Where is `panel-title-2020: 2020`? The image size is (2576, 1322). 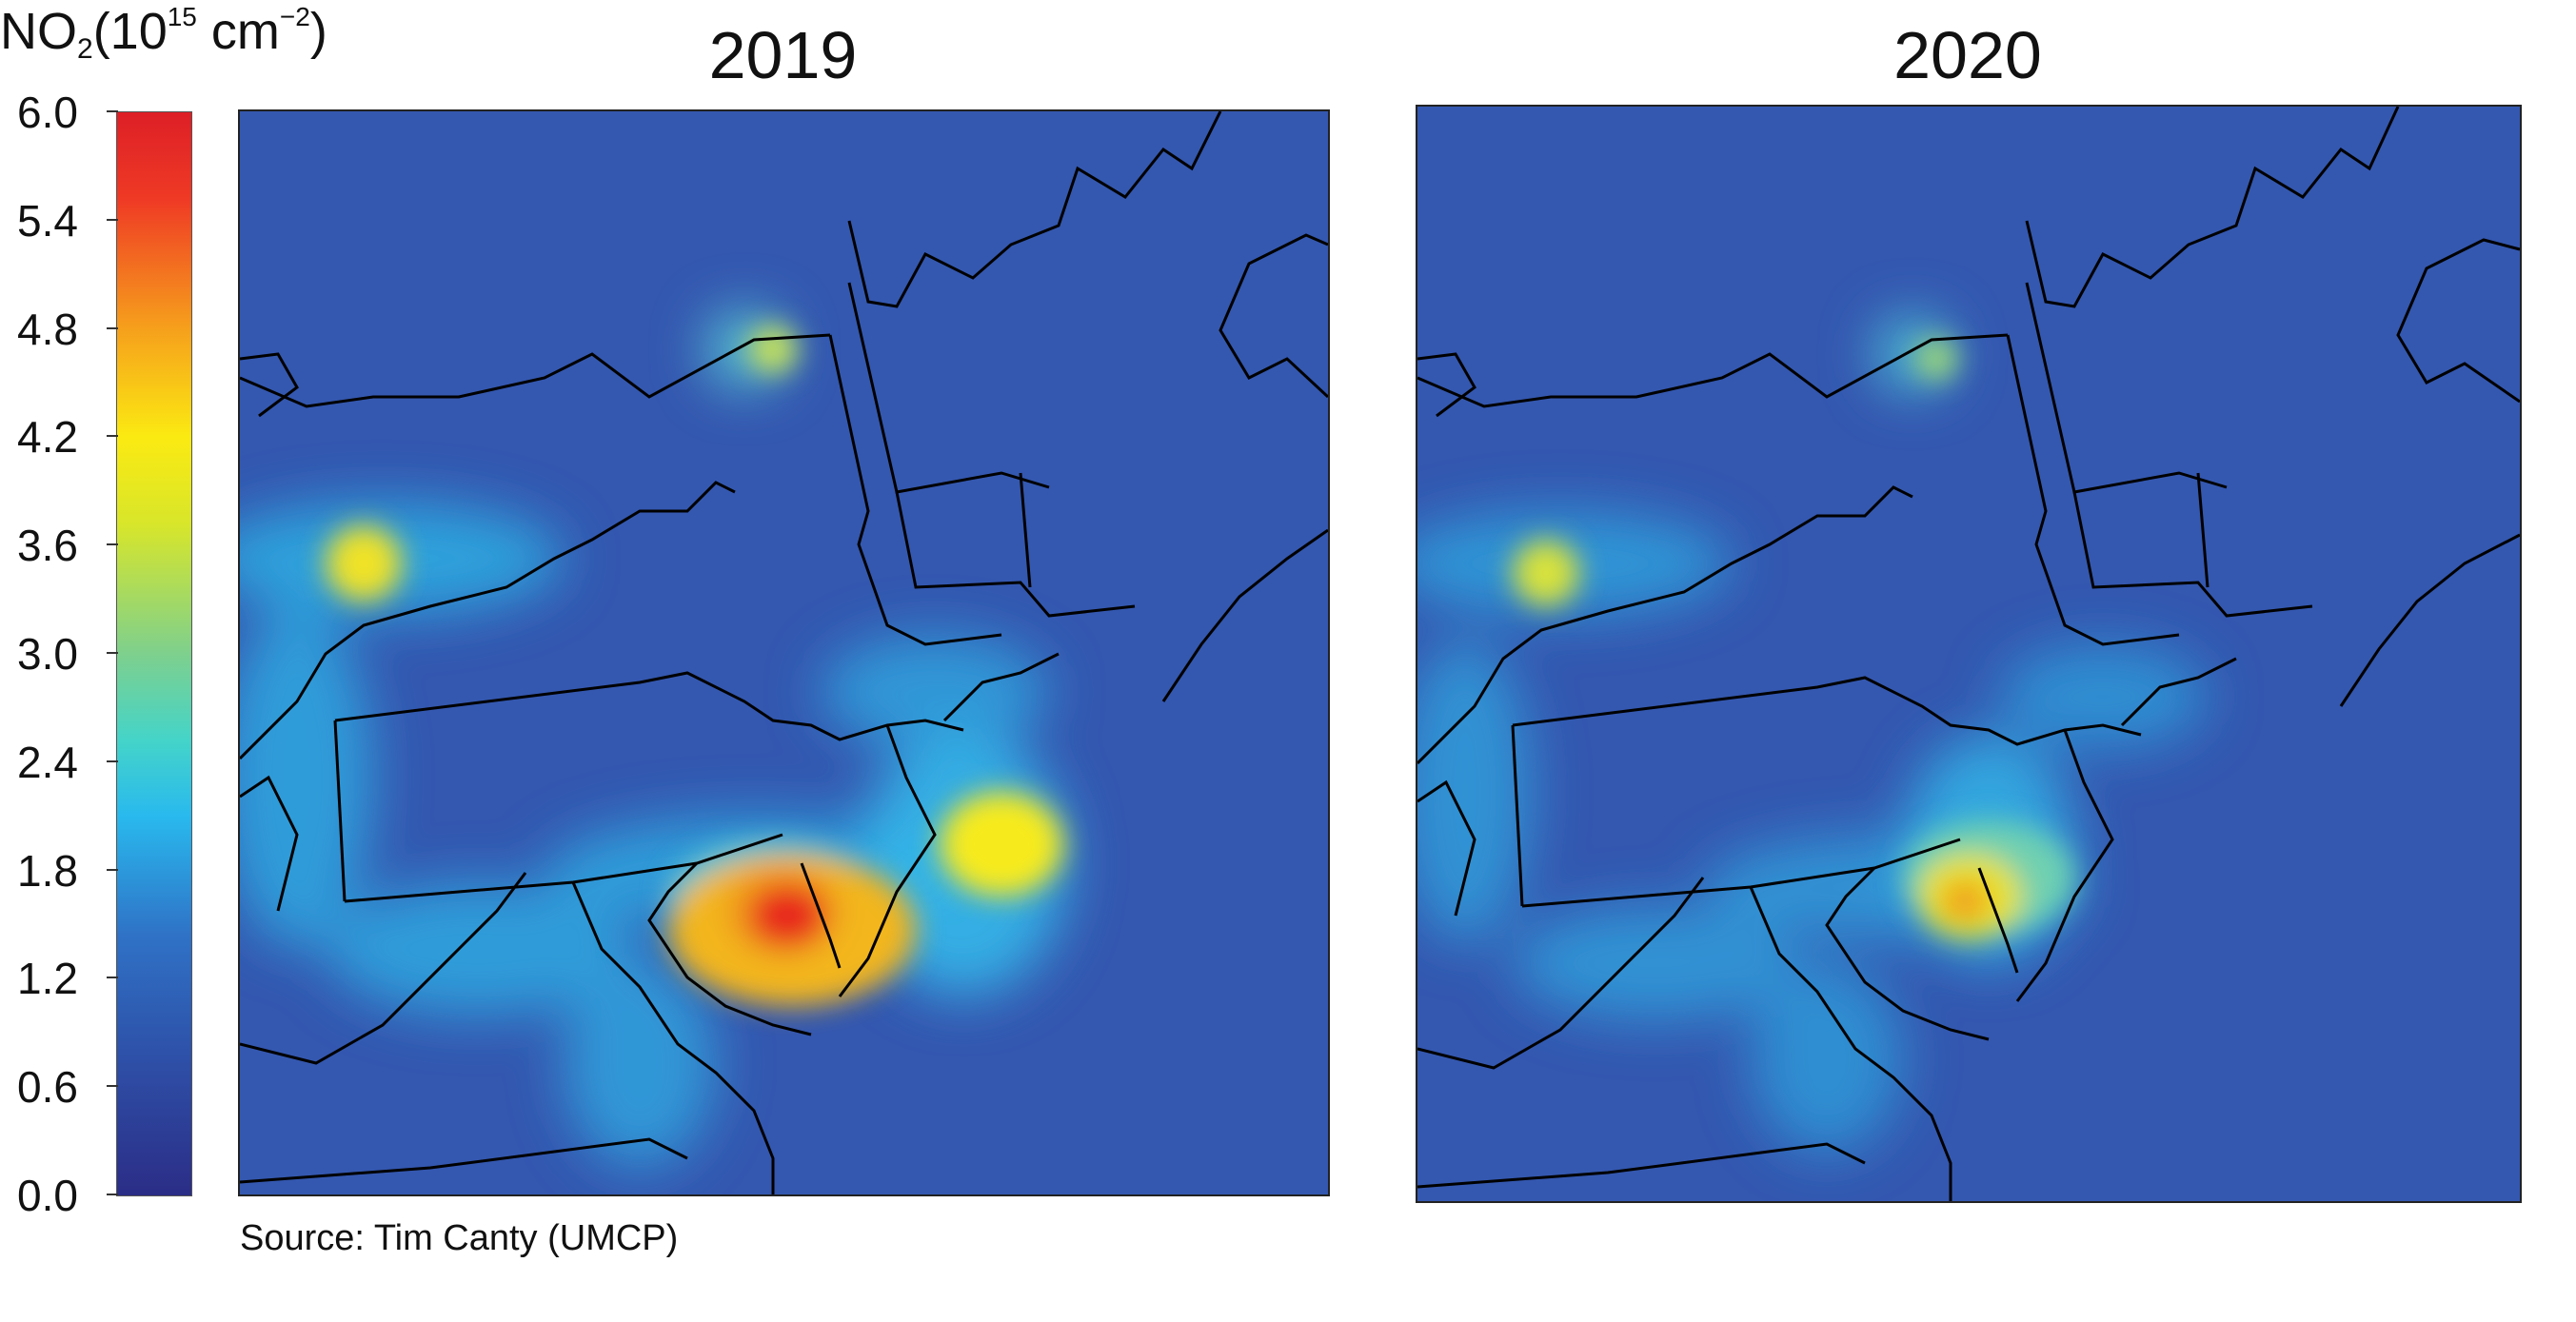 panel-title-2020: 2020 is located at coordinates (1967, 55).